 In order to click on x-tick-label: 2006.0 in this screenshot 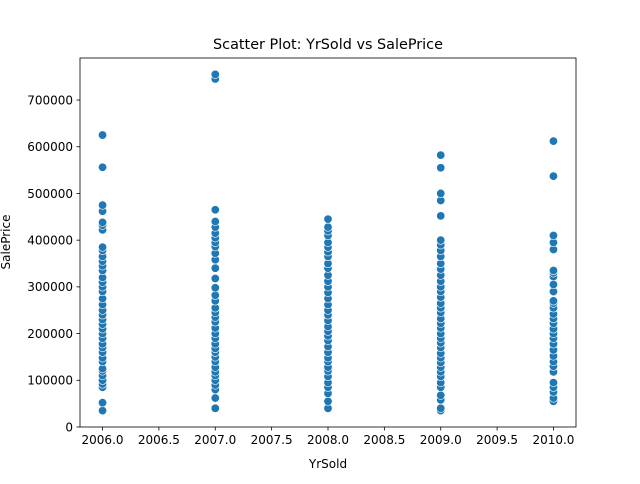, I will do `click(103, 440)`.